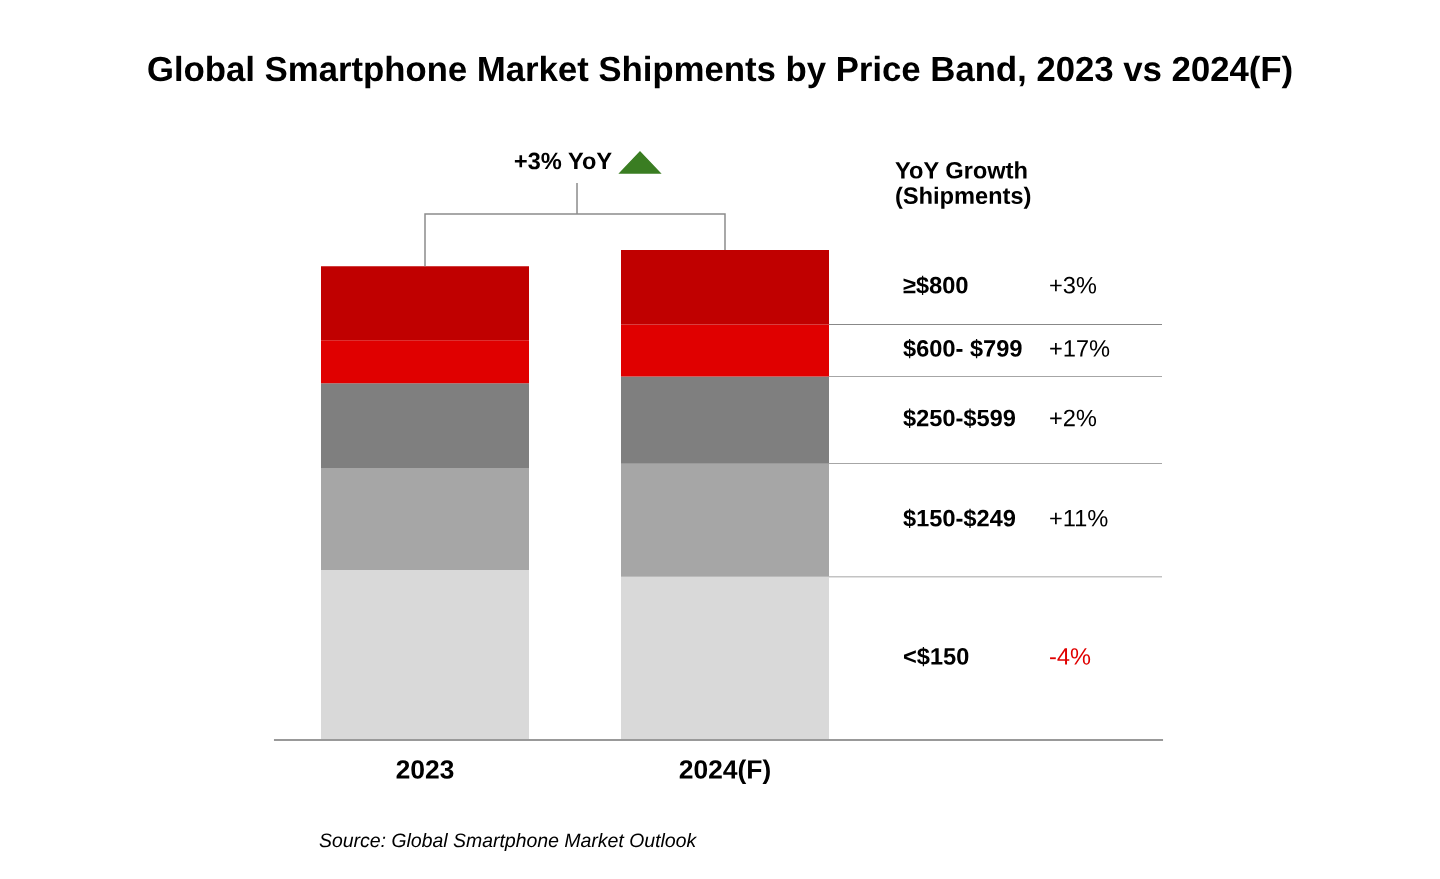 This screenshot has width=1440, height=879. What do you see at coordinates (959, 518) in the screenshot?
I see `text: $150-$249` at bounding box center [959, 518].